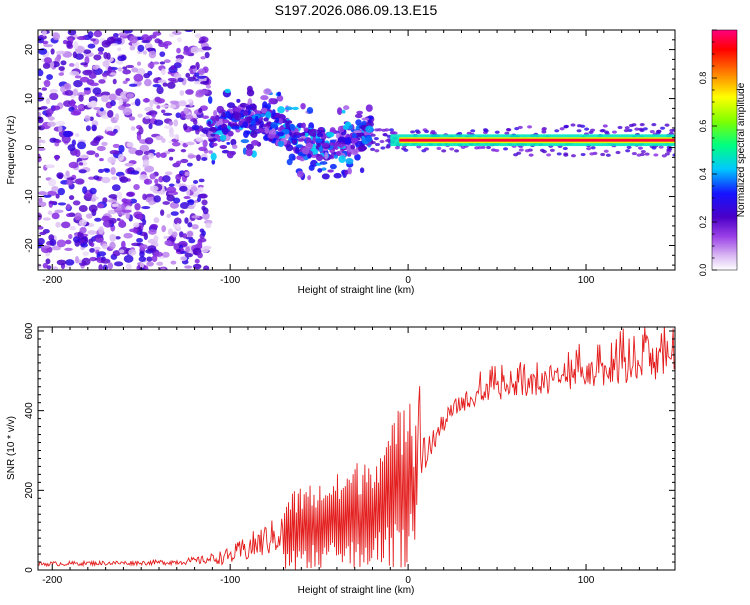 The height and width of the screenshot is (605, 750). I want to click on x-tick-label: -100, so click(230, 580).